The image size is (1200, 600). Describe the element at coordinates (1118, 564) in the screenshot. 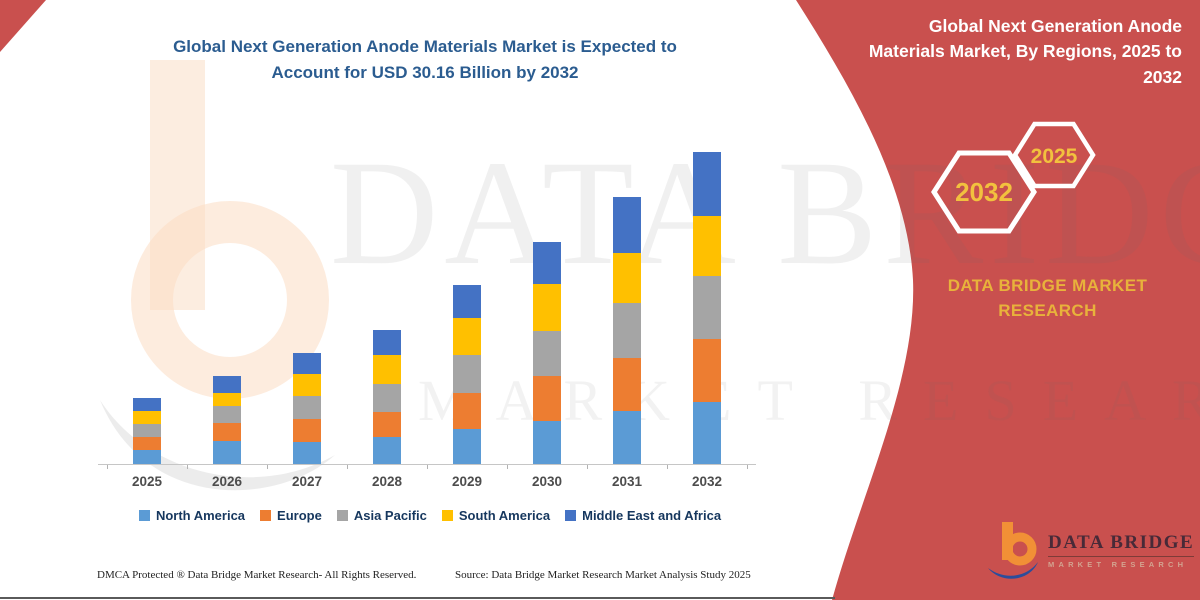

I see `logo-tagline: MARKET RESEARCH` at that location.